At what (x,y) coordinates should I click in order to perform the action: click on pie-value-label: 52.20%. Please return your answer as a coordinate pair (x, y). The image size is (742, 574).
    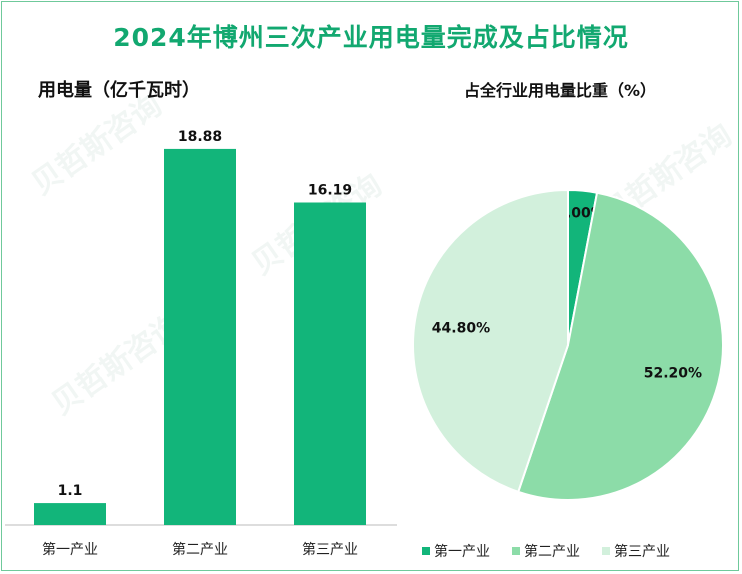
    Looking at the image, I should click on (673, 374).